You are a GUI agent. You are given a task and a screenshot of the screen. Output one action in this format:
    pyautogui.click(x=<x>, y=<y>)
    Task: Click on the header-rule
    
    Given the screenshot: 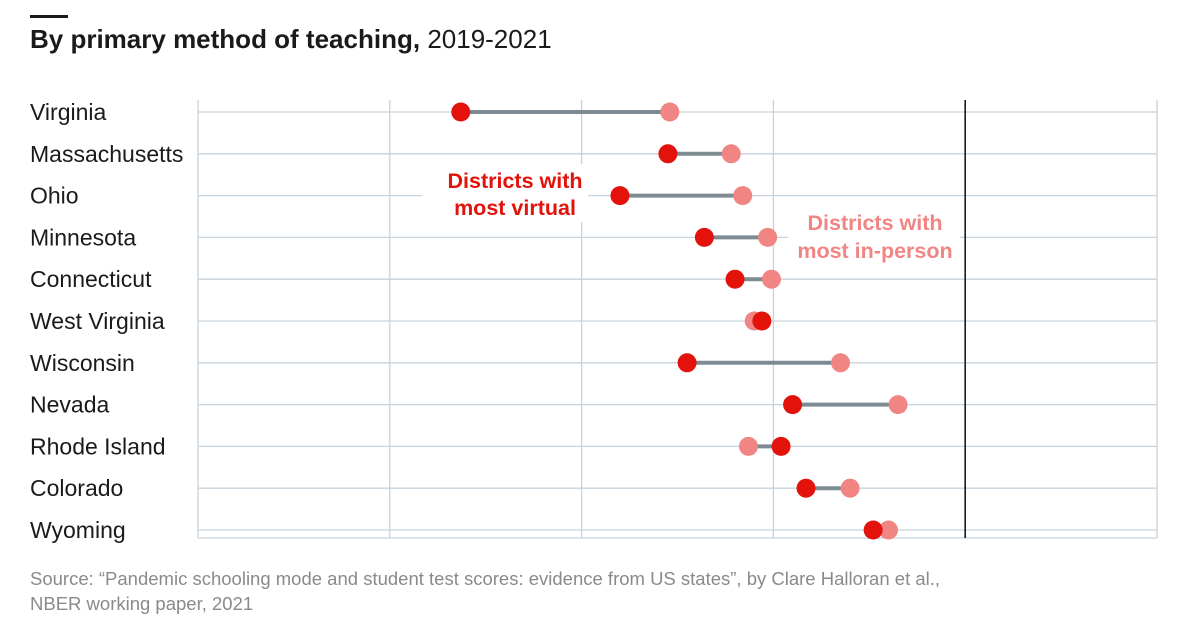 What is the action you would take?
    pyautogui.click(x=49, y=16)
    